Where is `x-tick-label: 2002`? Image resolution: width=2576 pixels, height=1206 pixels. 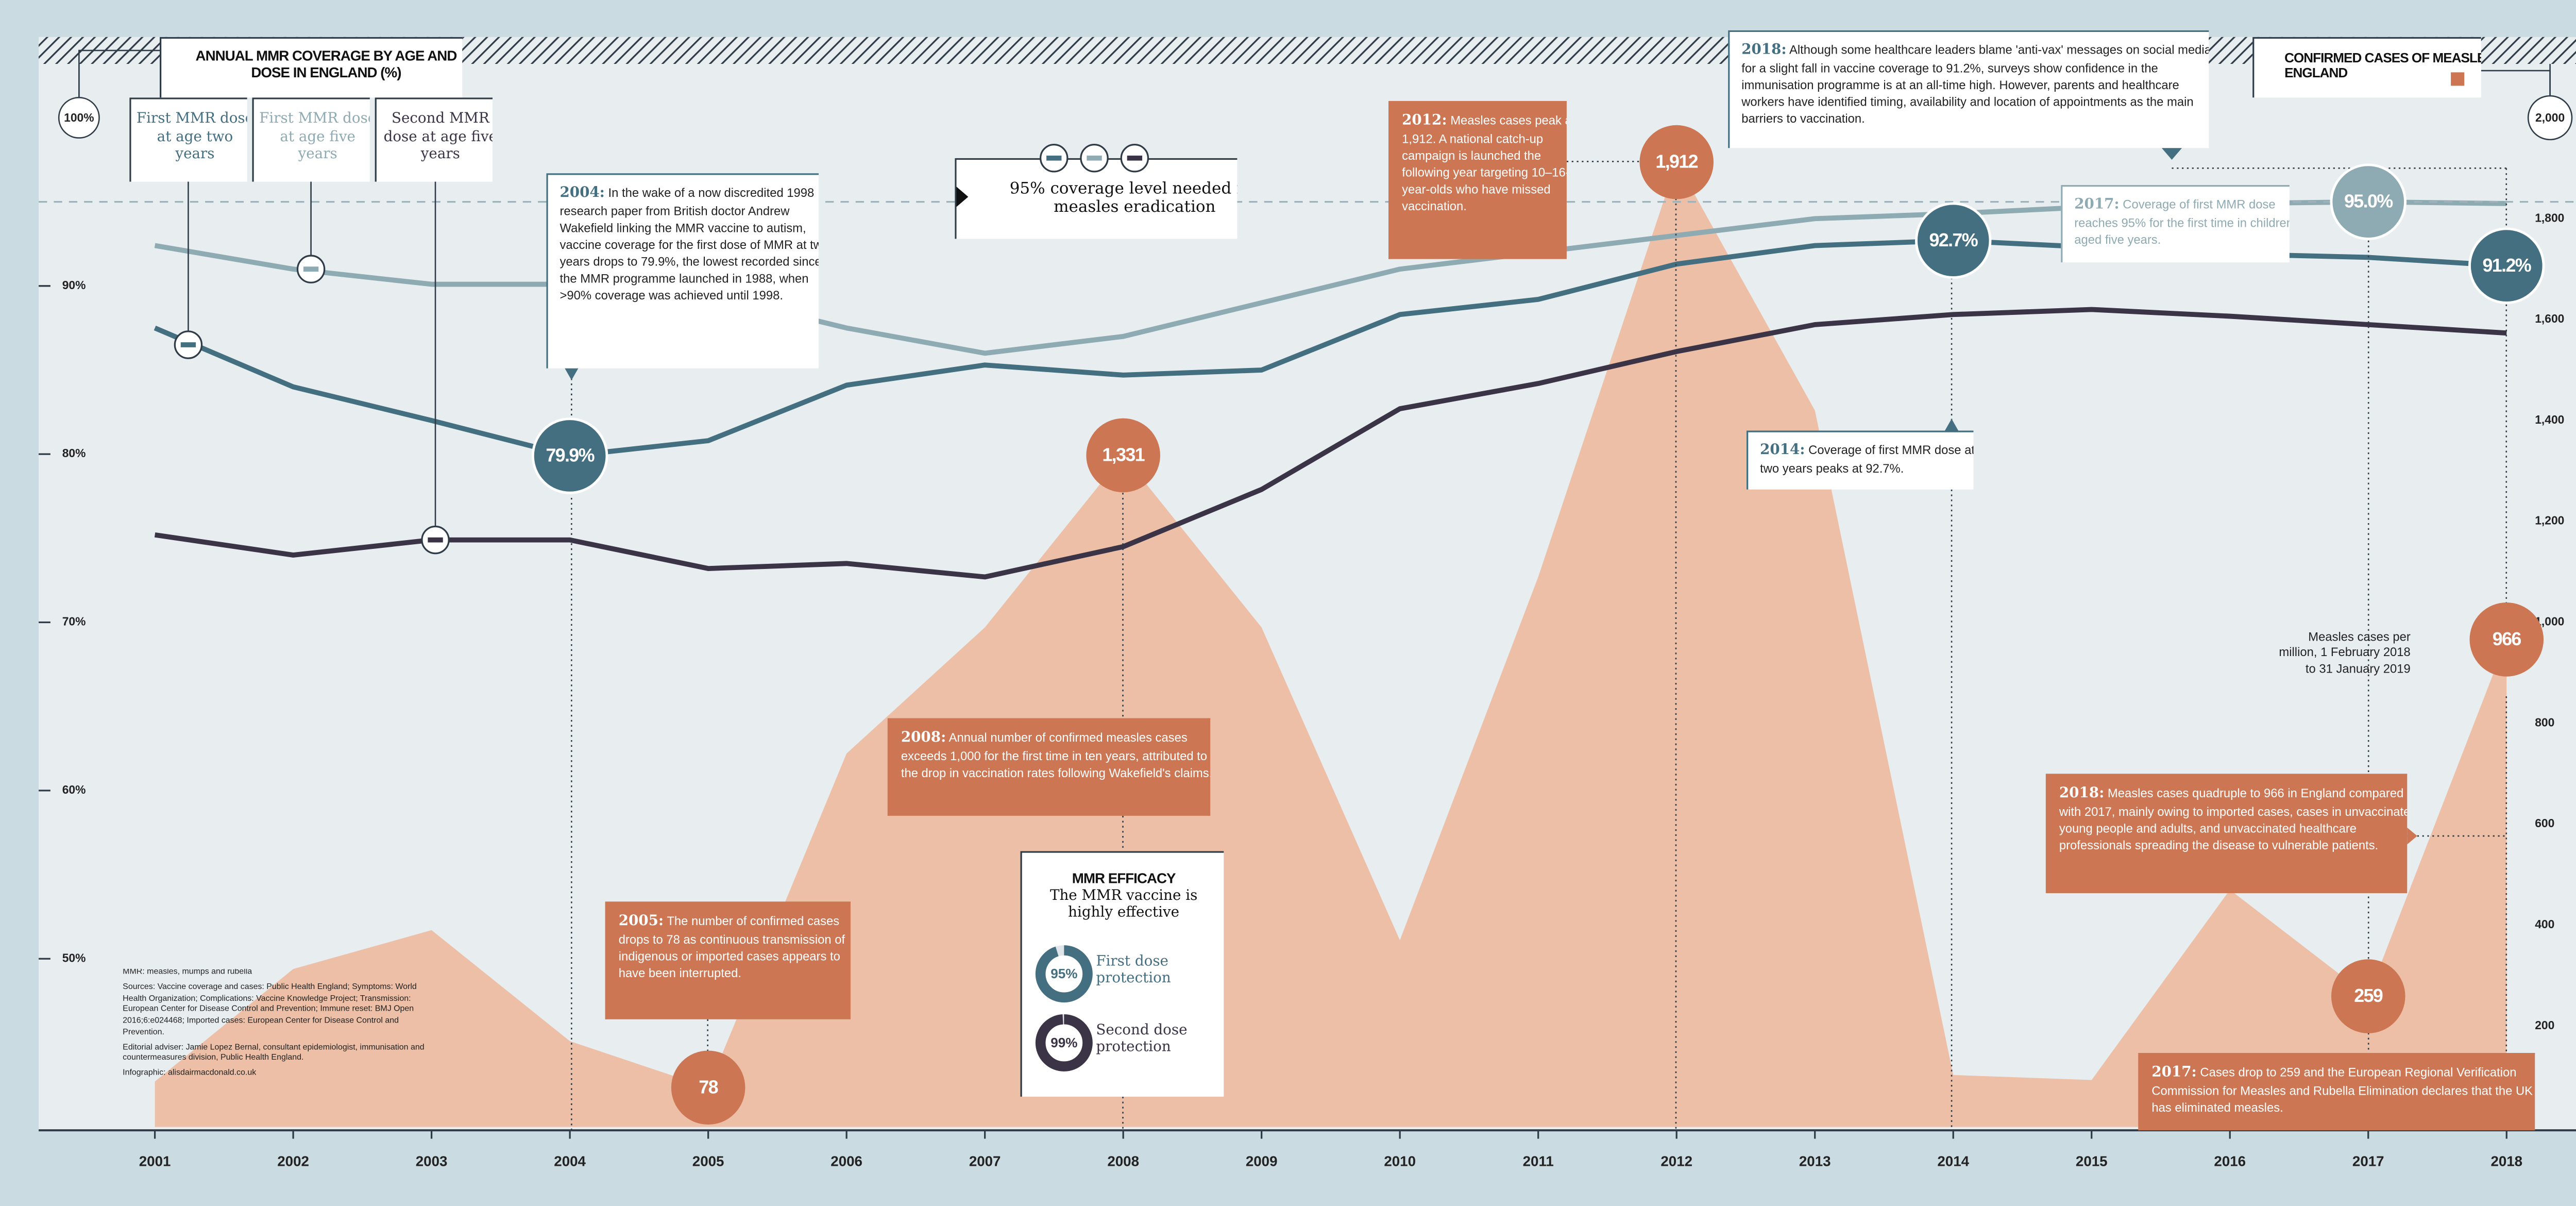
x-tick-label: 2002 is located at coordinates (293, 1161).